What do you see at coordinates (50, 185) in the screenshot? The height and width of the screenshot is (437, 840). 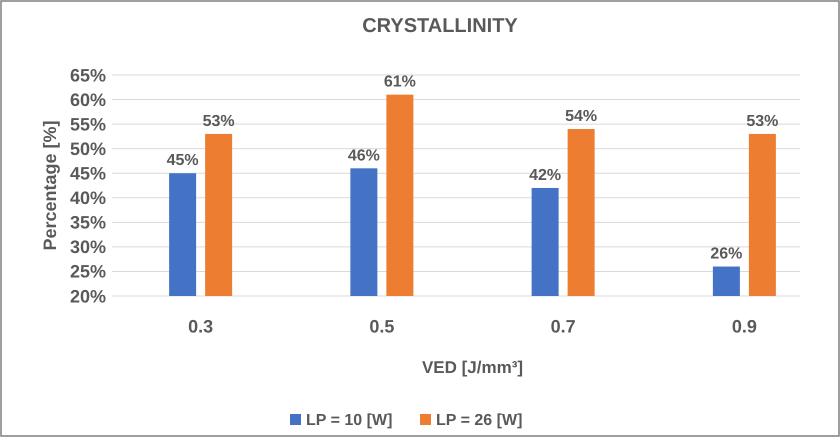 I see `y-axis-title: Percentage [%]` at bounding box center [50, 185].